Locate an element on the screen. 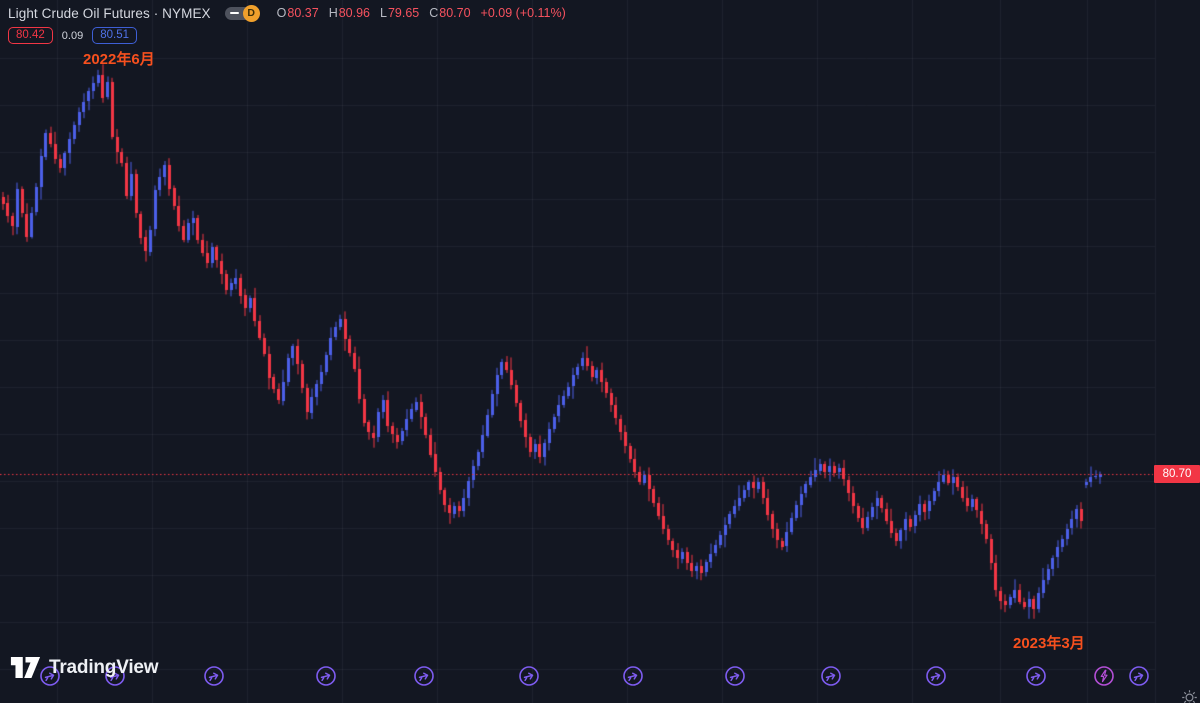 This screenshot has width=1200, height=703. high-value: H80.96 is located at coordinates (349, 13).